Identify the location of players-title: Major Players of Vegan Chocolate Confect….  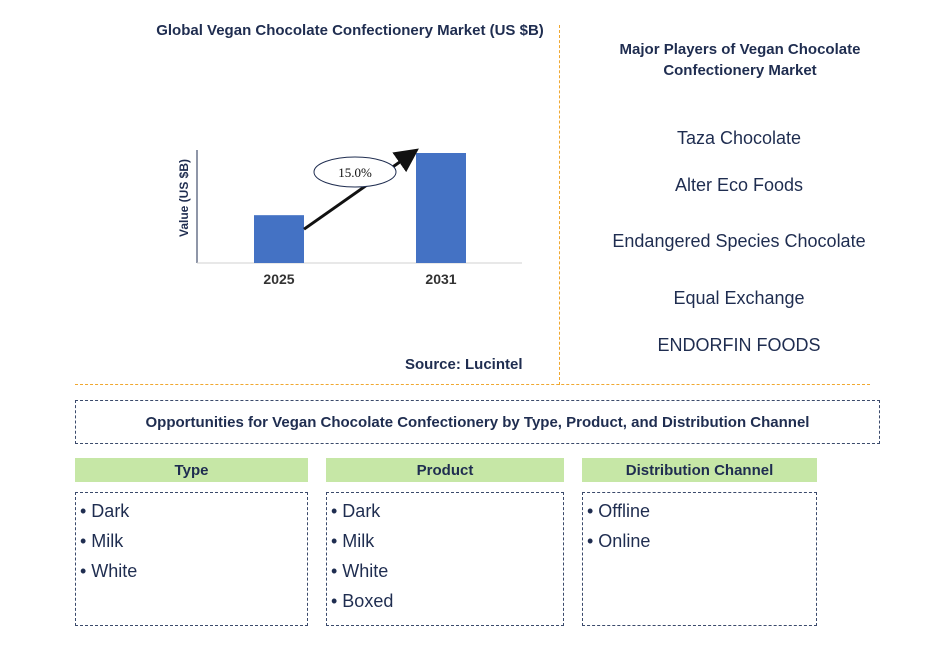
(740, 60).